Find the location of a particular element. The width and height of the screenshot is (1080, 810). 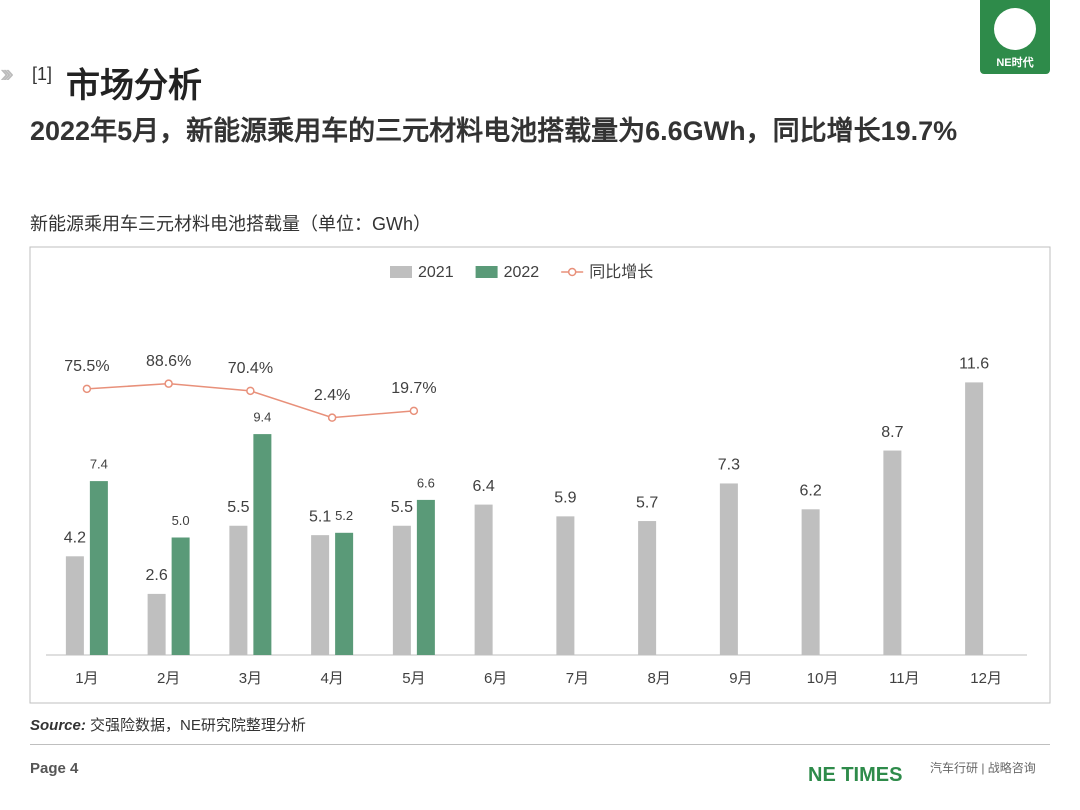

x-tick-label: 8月 is located at coordinates (658, 678).